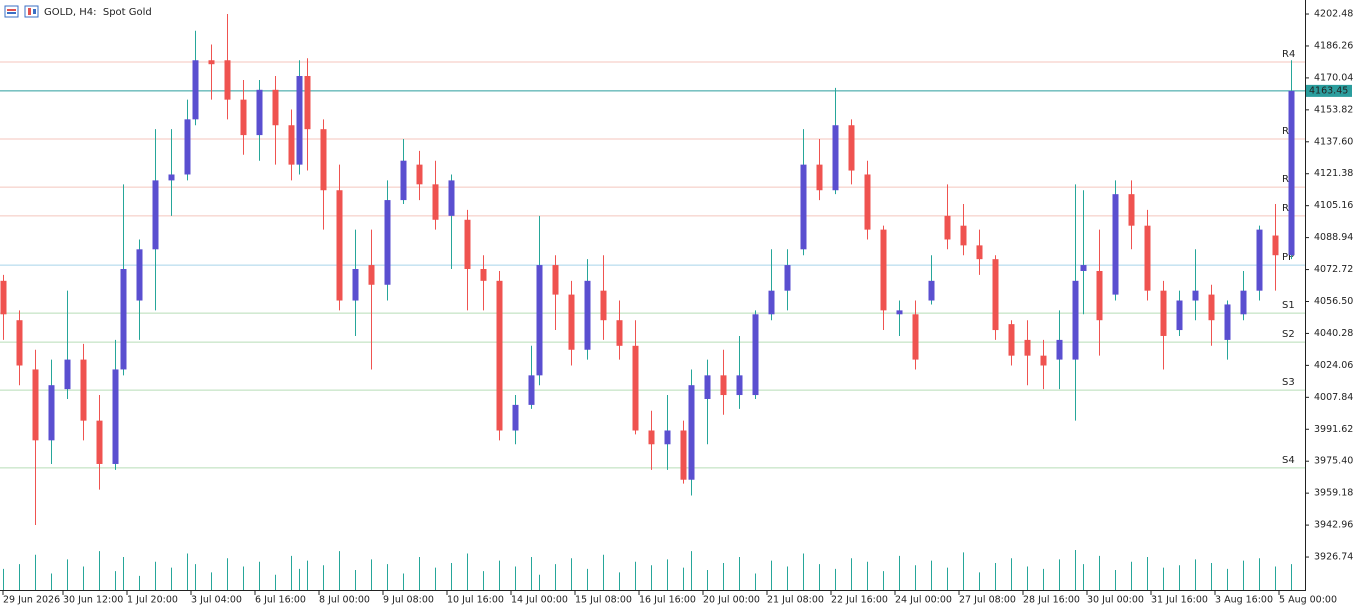 The image size is (1363, 612). I want to click on header-icons, so click(21, 11).